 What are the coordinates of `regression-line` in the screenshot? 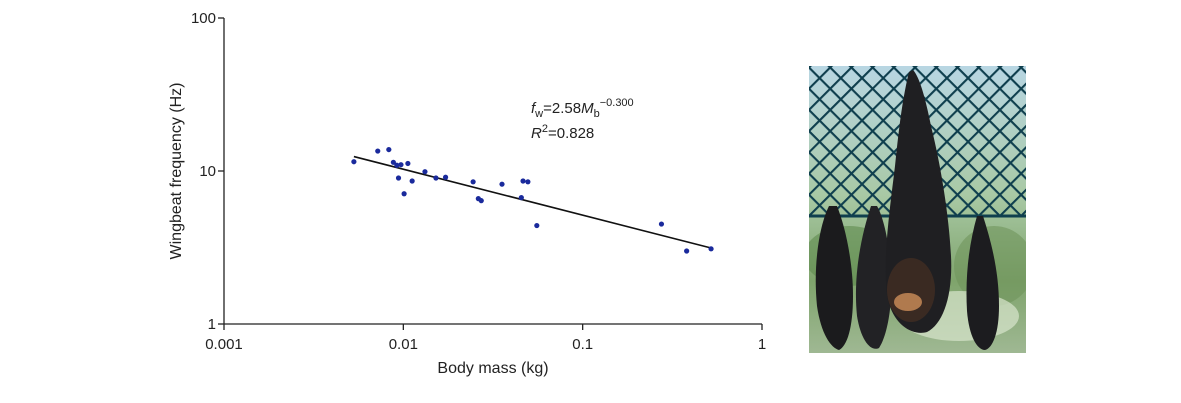 It's located at (532, 202).